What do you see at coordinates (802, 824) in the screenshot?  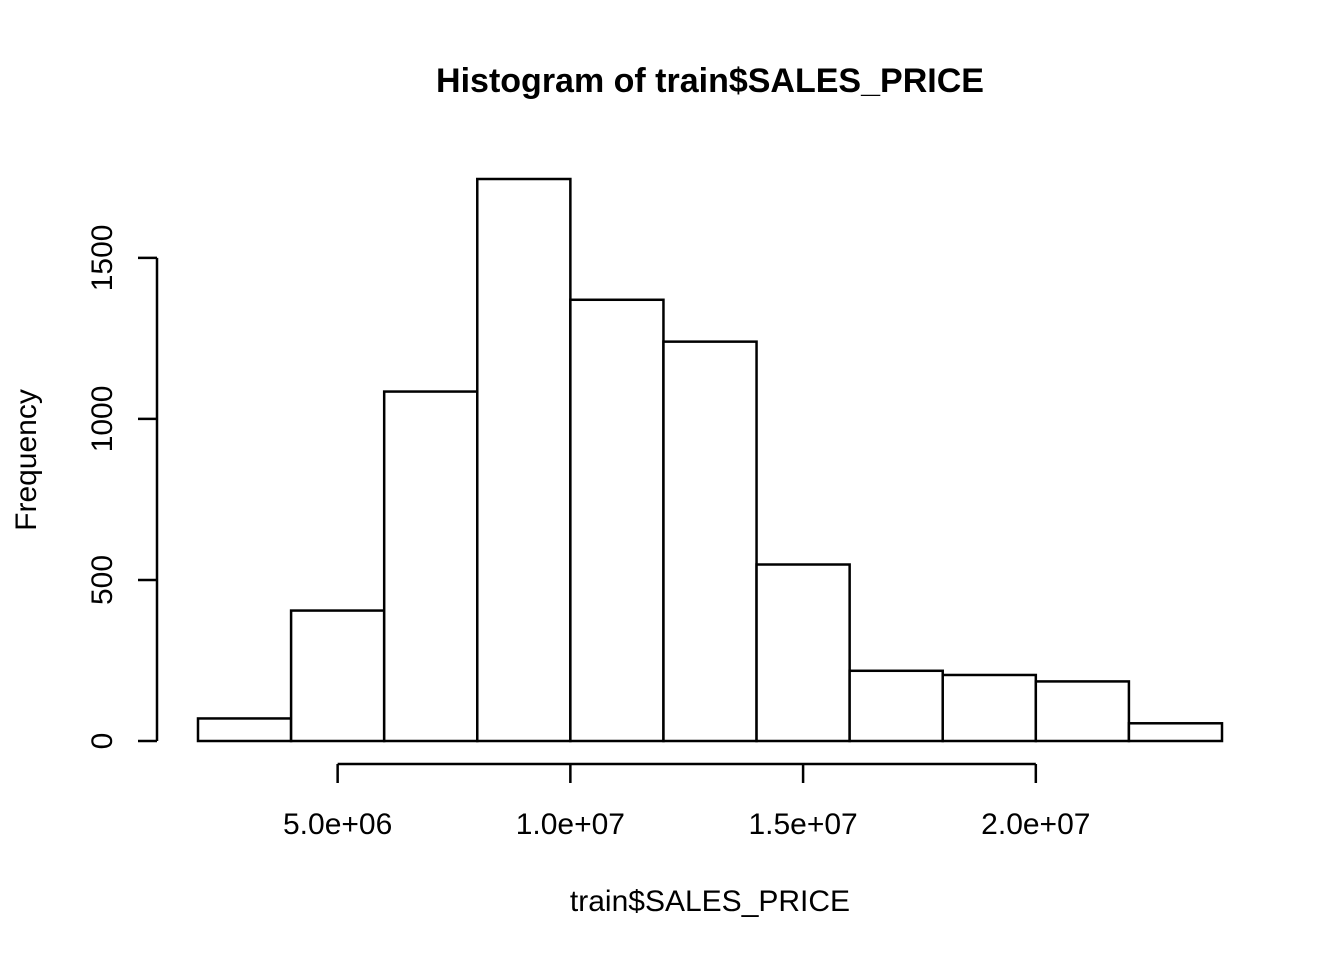 I see `x-tick-label: 1.5e+07` at bounding box center [802, 824].